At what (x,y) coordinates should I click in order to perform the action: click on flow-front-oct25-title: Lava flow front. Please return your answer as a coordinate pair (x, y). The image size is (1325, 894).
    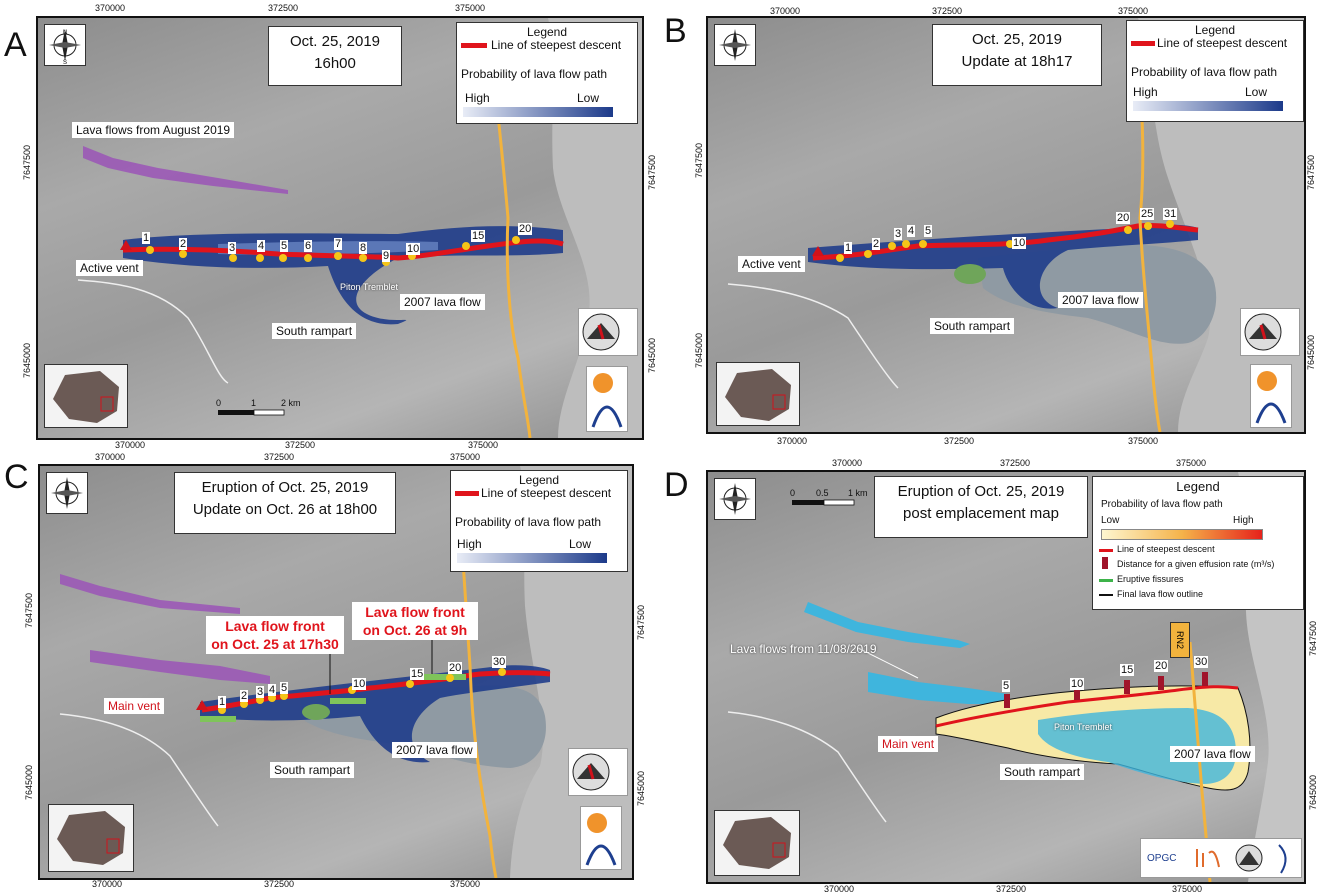
    Looking at the image, I should click on (275, 626).